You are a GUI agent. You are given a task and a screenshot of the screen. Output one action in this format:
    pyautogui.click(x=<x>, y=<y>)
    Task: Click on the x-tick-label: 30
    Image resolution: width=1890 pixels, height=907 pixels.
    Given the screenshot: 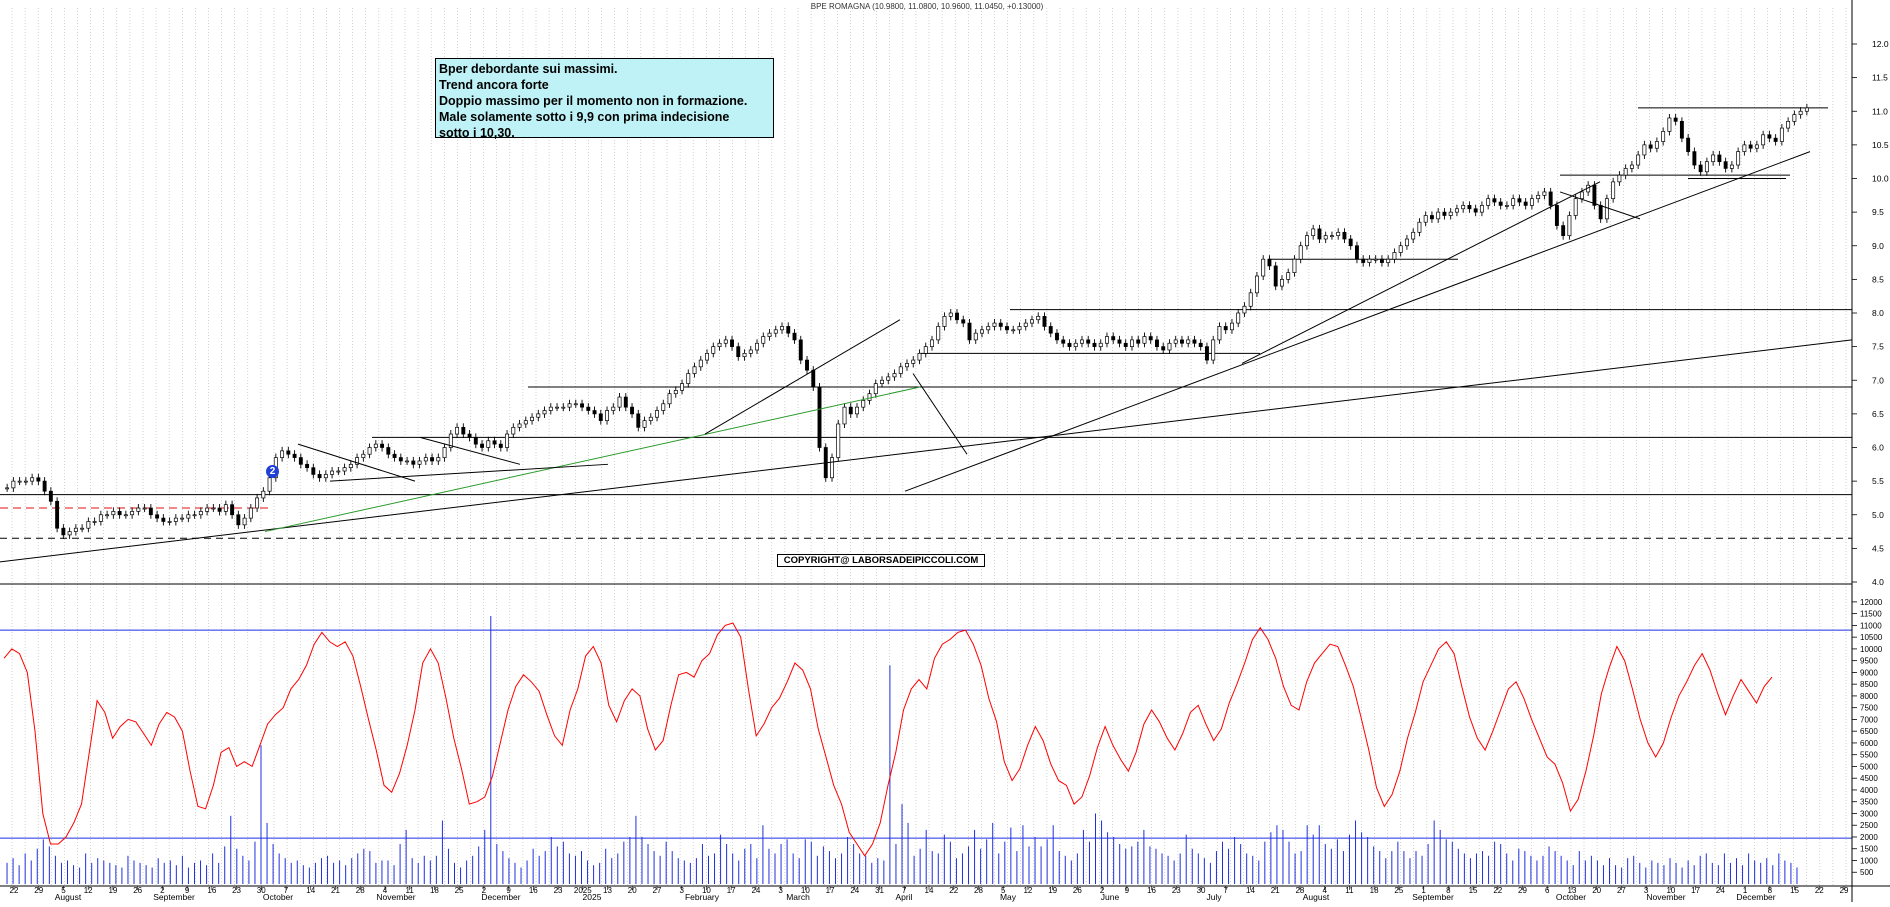 What is the action you would take?
    pyautogui.click(x=1201, y=890)
    